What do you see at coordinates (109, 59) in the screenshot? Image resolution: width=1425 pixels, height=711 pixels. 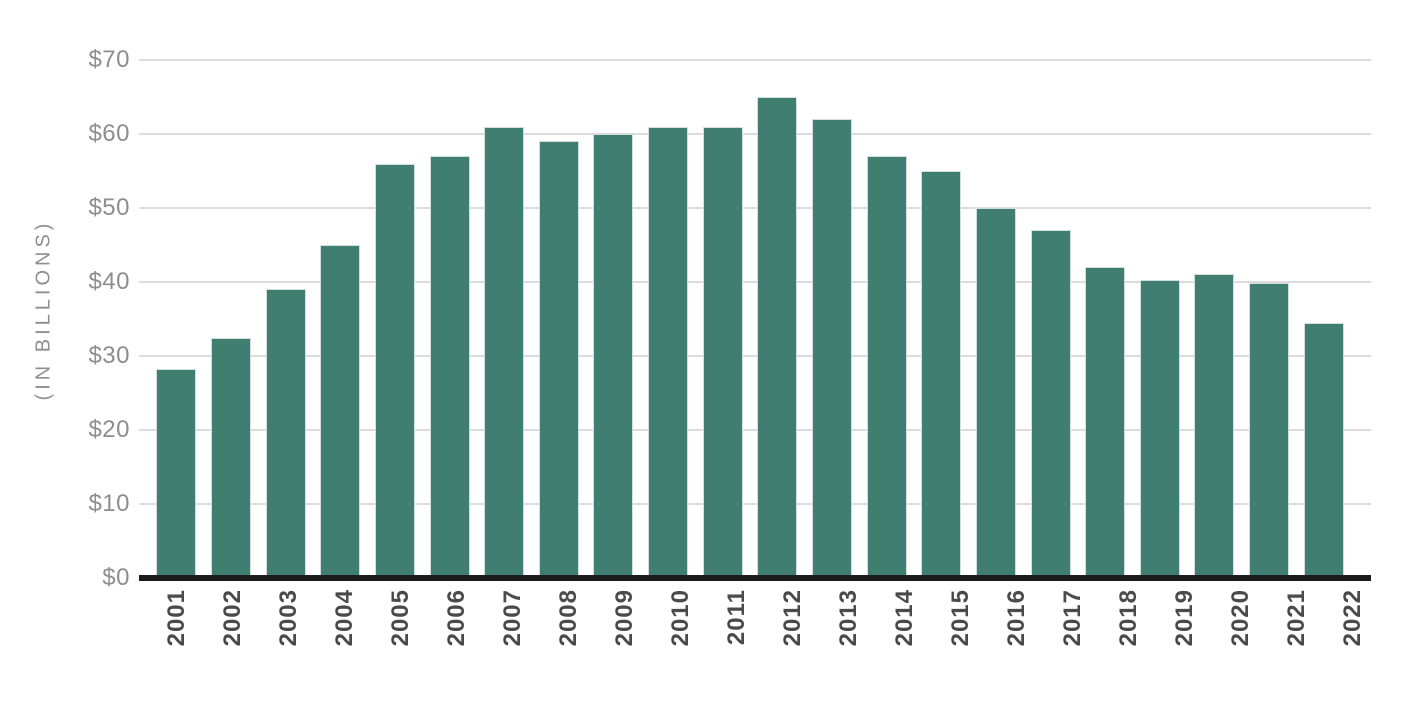 I see `y-tick-label: $70` at bounding box center [109, 59].